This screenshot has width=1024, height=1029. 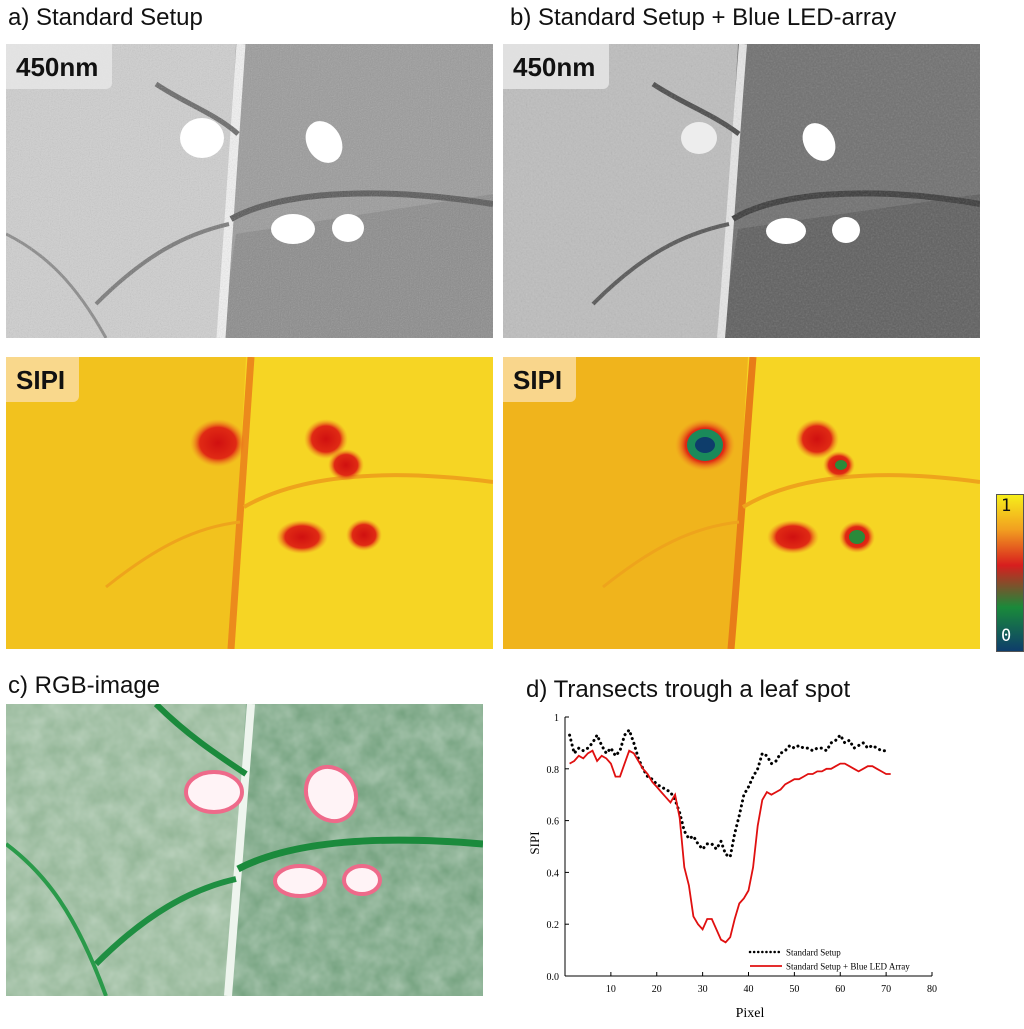 I want to click on x-axis-label: Pixel, so click(x=750, y=1013).